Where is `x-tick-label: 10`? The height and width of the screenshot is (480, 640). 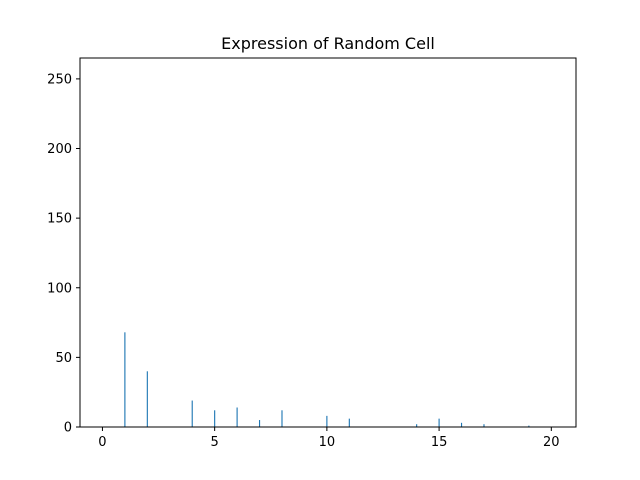
x-tick-label: 10 is located at coordinates (327, 442).